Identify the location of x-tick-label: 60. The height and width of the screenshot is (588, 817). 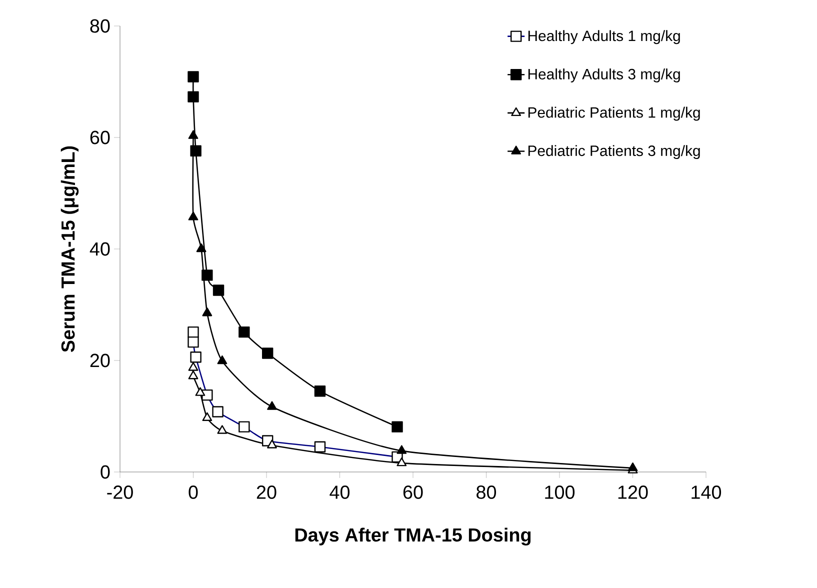
(413, 492).